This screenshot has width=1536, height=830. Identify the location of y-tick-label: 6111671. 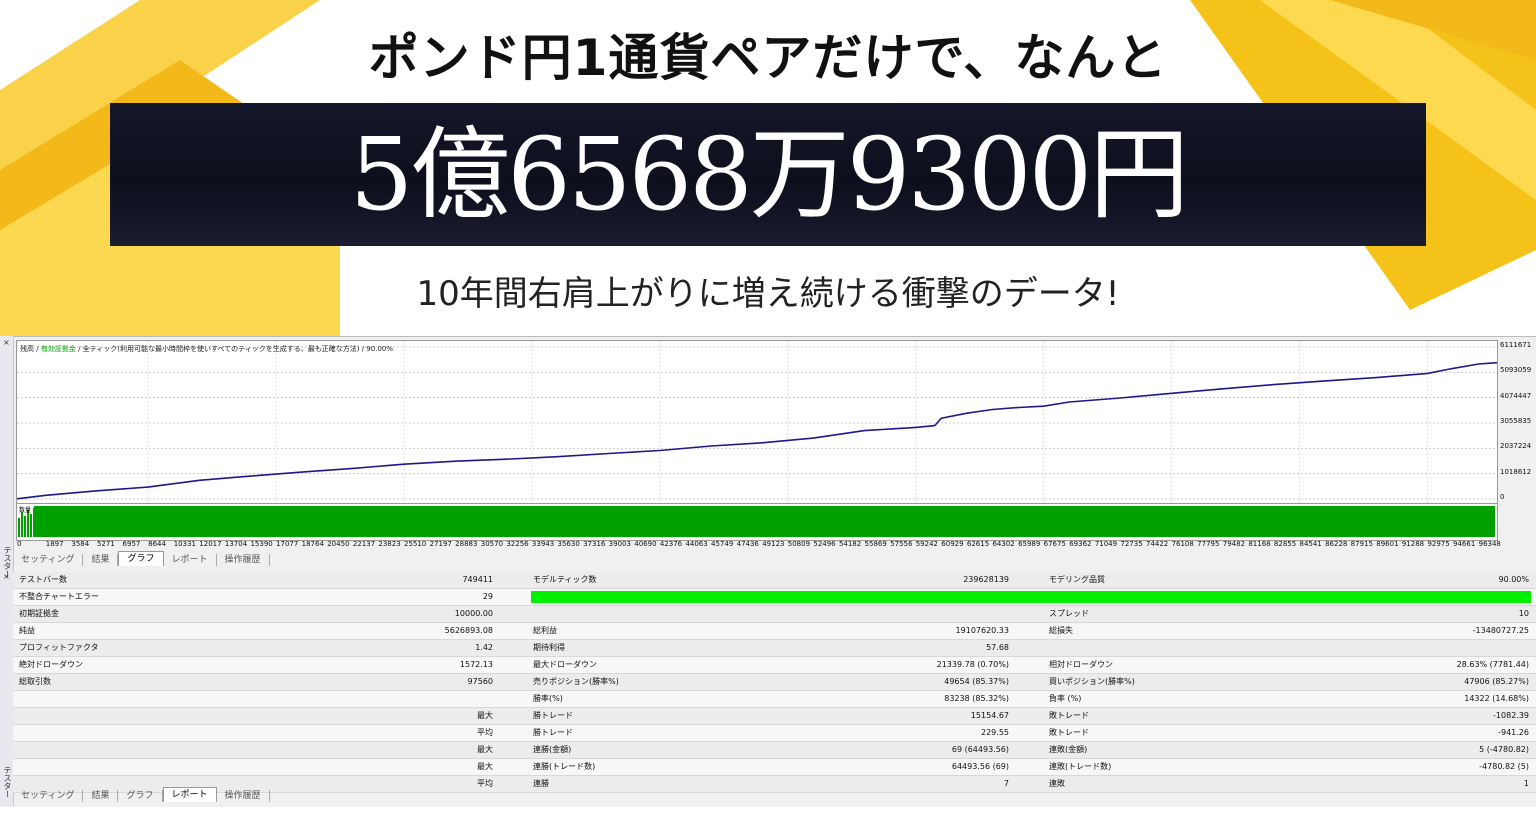
(1516, 345).